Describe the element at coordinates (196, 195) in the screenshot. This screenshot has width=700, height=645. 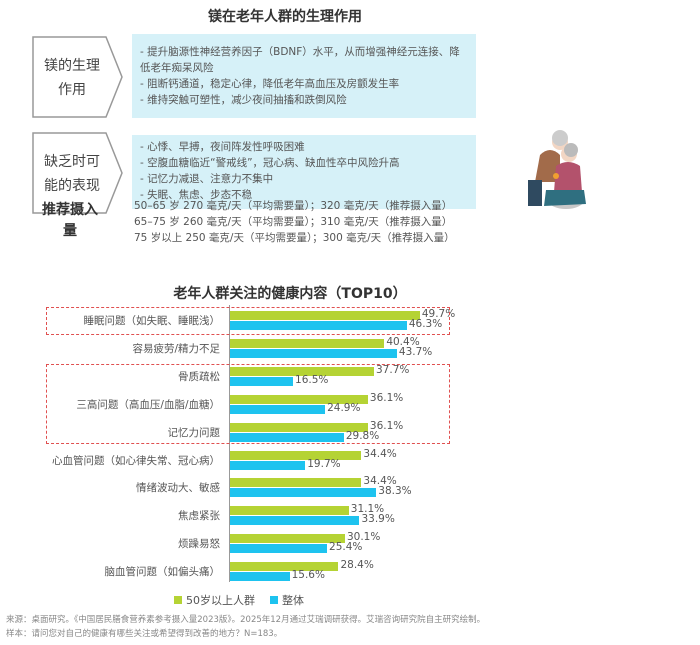
I see `info-line: - 失眠、焦虑、步态不稳` at that location.